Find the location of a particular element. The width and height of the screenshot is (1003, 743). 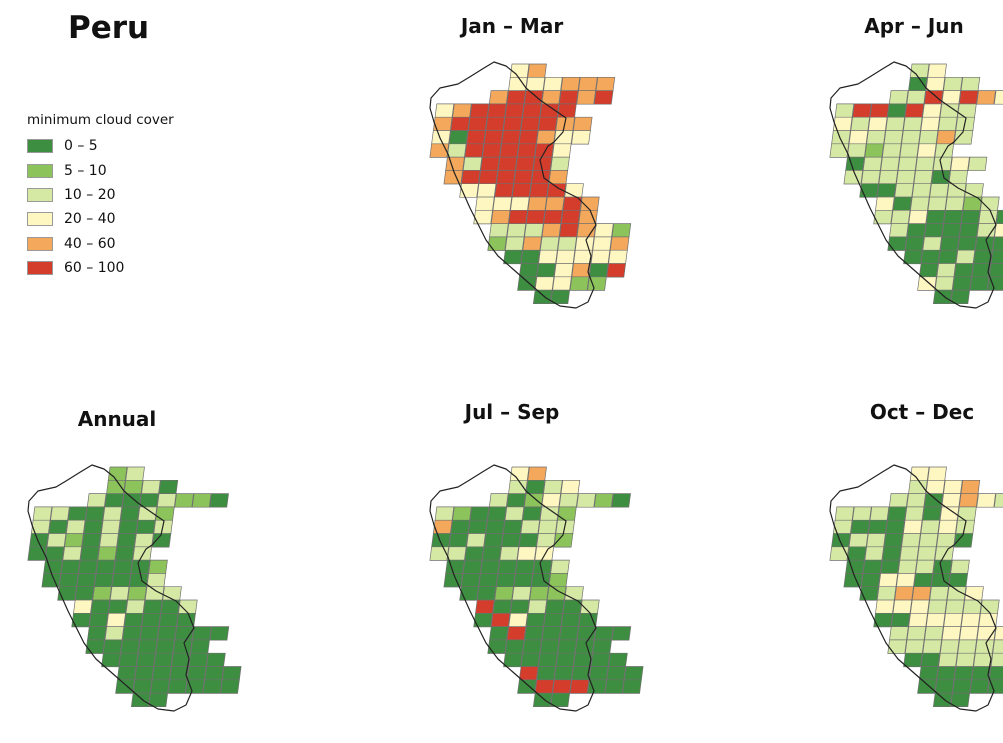

panel-title-jan-mar: Jan – Mar is located at coordinates (512, 26).